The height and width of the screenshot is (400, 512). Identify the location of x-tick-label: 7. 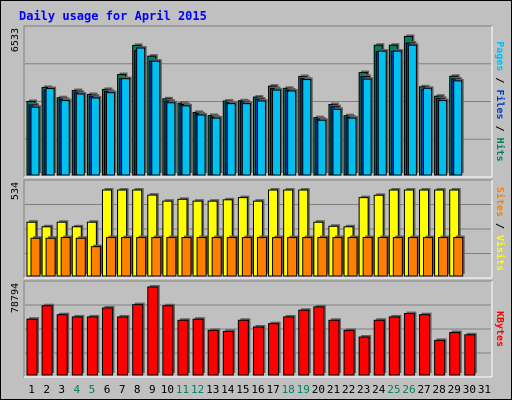
(122, 389).